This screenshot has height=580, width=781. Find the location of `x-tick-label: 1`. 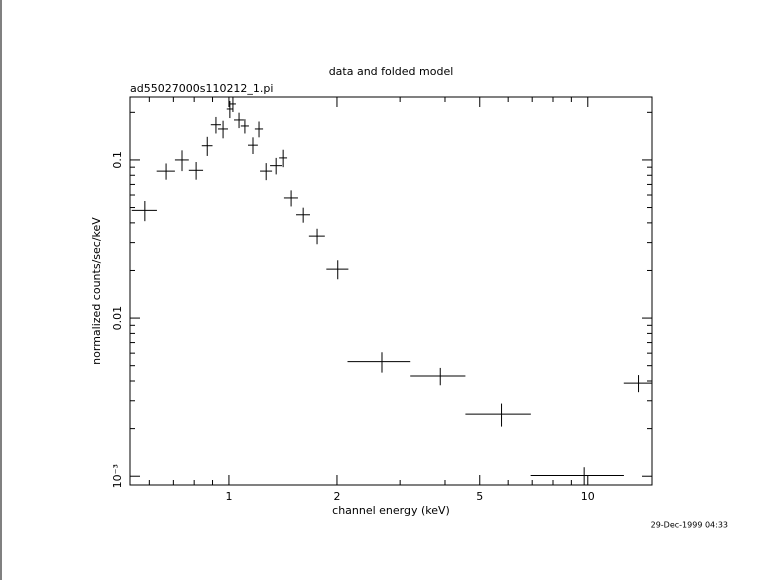

x-tick-label: 1 is located at coordinates (228, 496).